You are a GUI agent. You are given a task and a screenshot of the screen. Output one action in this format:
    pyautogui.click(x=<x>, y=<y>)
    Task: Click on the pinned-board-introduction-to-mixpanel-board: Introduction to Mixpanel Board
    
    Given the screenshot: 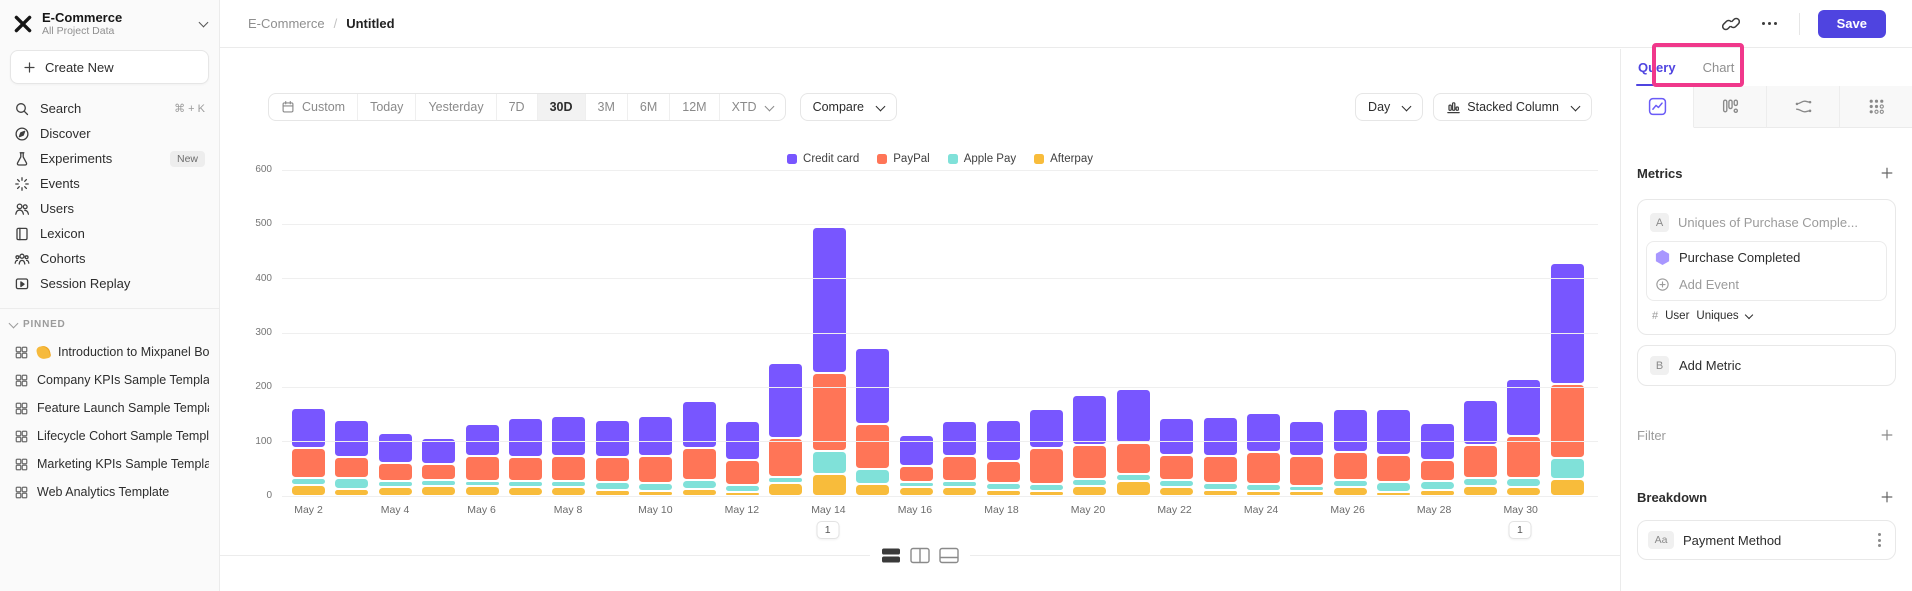 What is the action you would take?
    pyautogui.click(x=109, y=352)
    